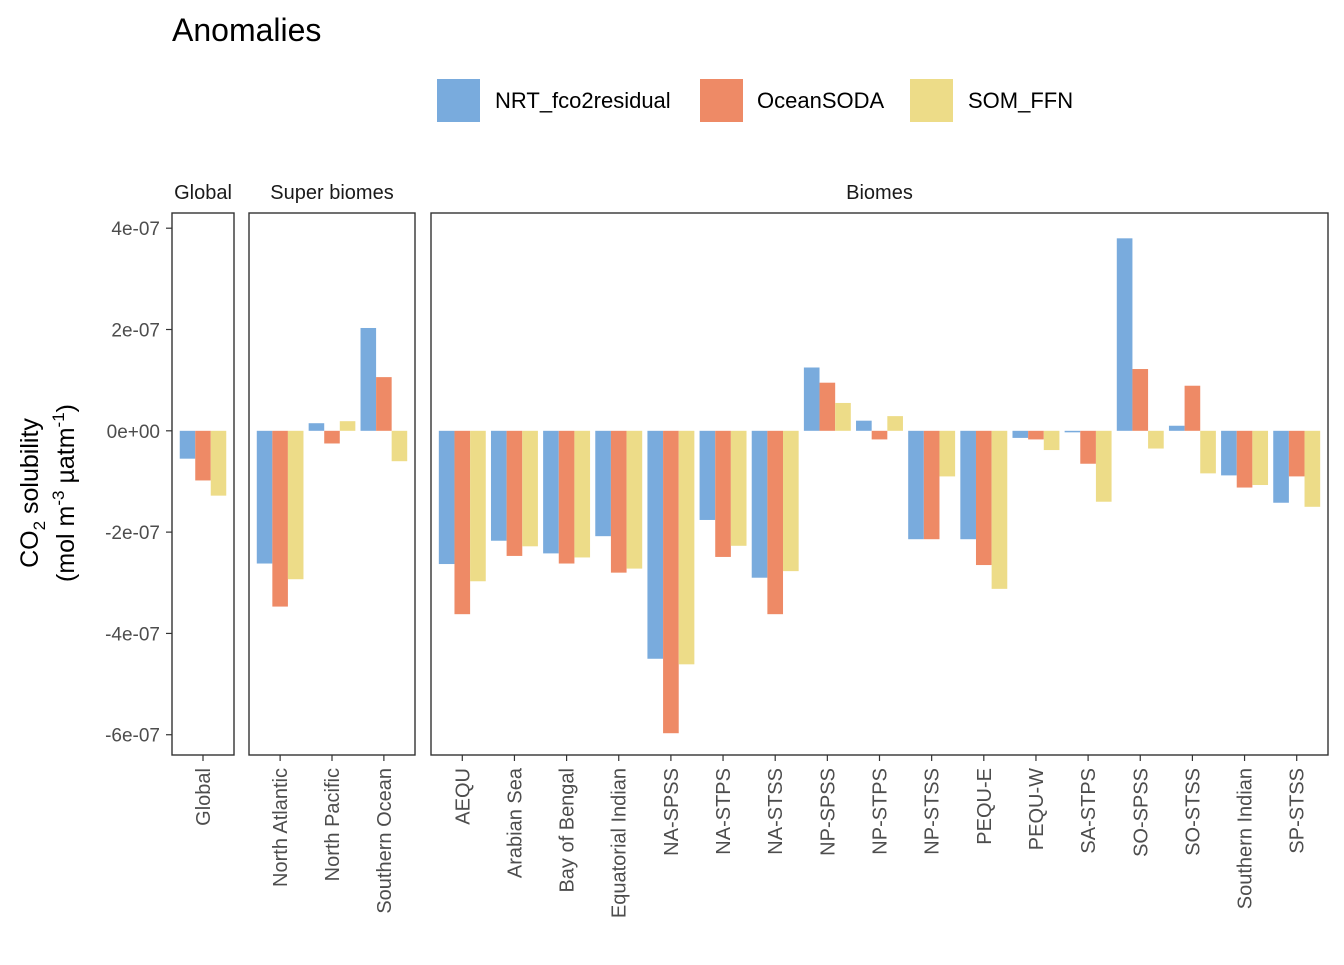  Describe the element at coordinates (58, 419) in the screenshot. I see `y-axis-title-sup2: -1` at that location.